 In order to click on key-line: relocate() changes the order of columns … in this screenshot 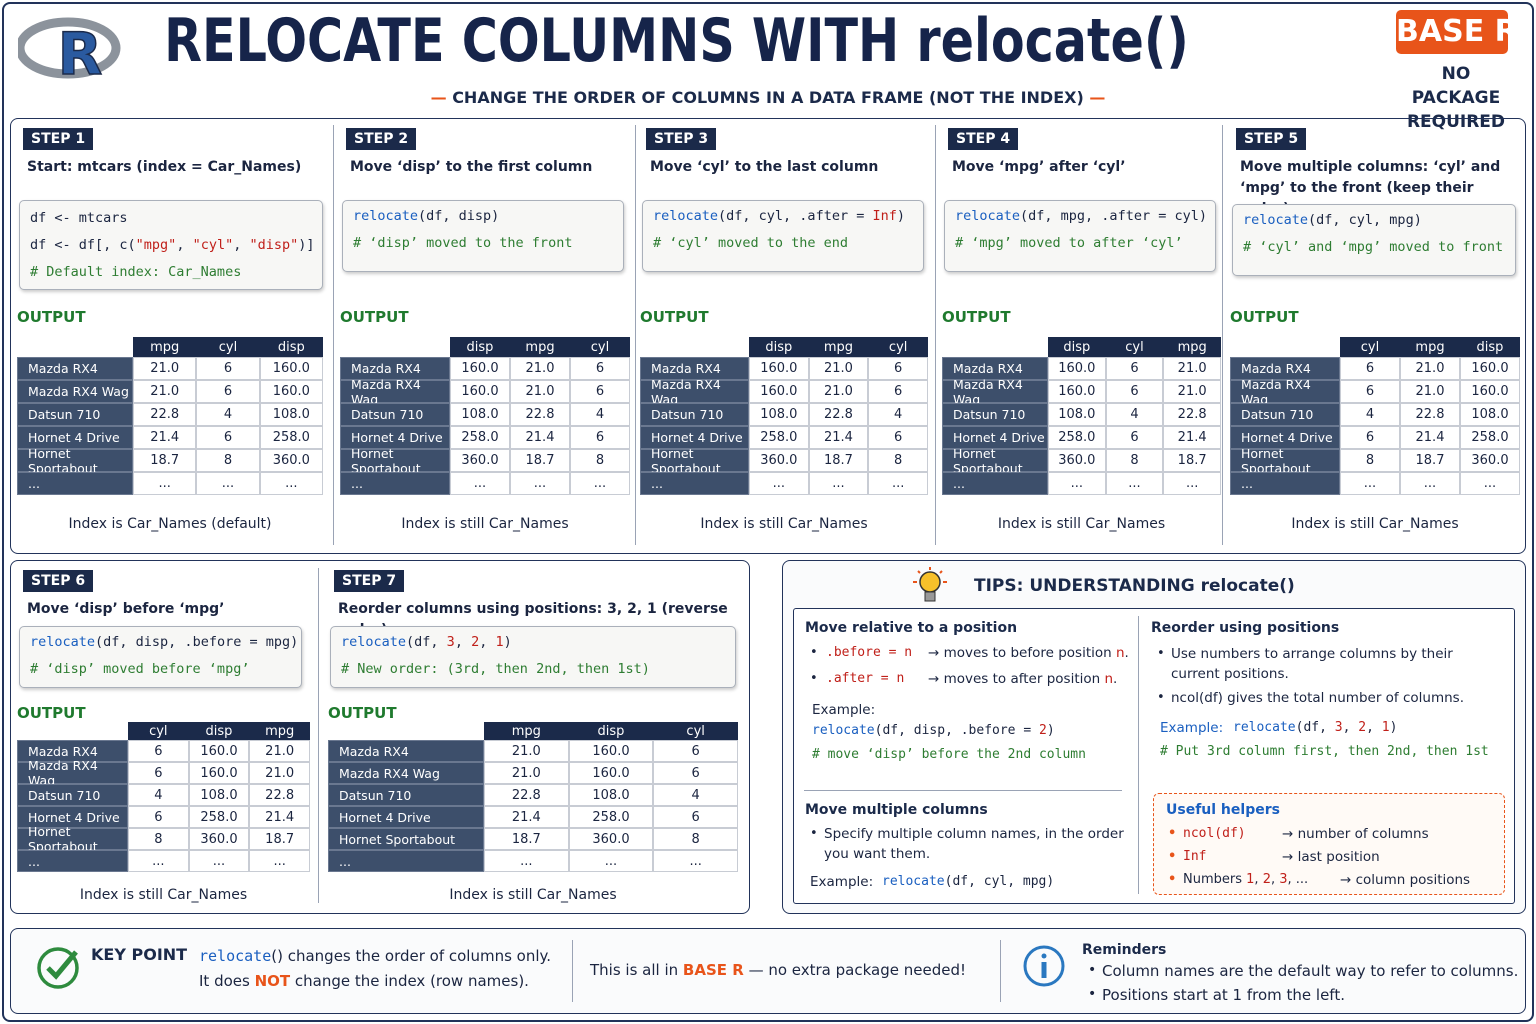, I will do `click(375, 956)`.